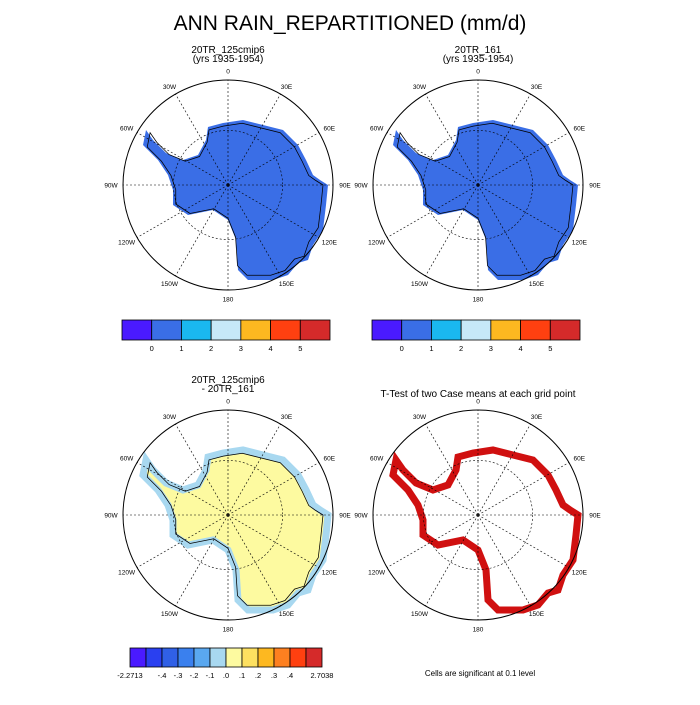 Image resolution: width=700 pixels, height=705 pixels. What do you see at coordinates (350, 23) in the screenshot?
I see `figure-title: ANN RAIN_REPARTITIONED (mm/d)` at bounding box center [350, 23].